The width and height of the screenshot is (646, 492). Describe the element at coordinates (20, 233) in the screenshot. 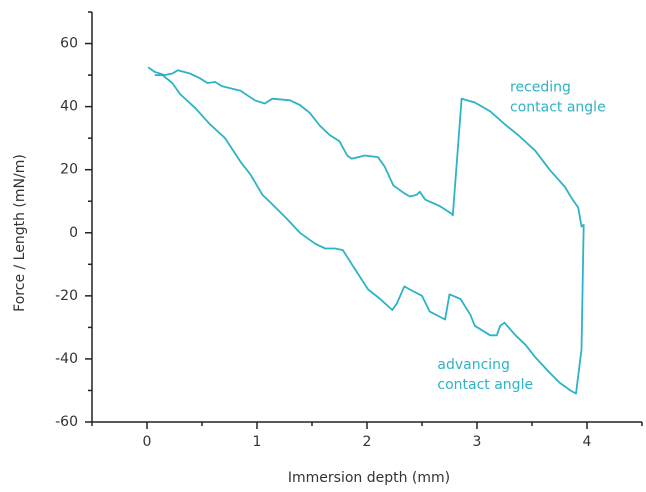

I see `y-axis-title: Force / Length (mN/m)` at that location.